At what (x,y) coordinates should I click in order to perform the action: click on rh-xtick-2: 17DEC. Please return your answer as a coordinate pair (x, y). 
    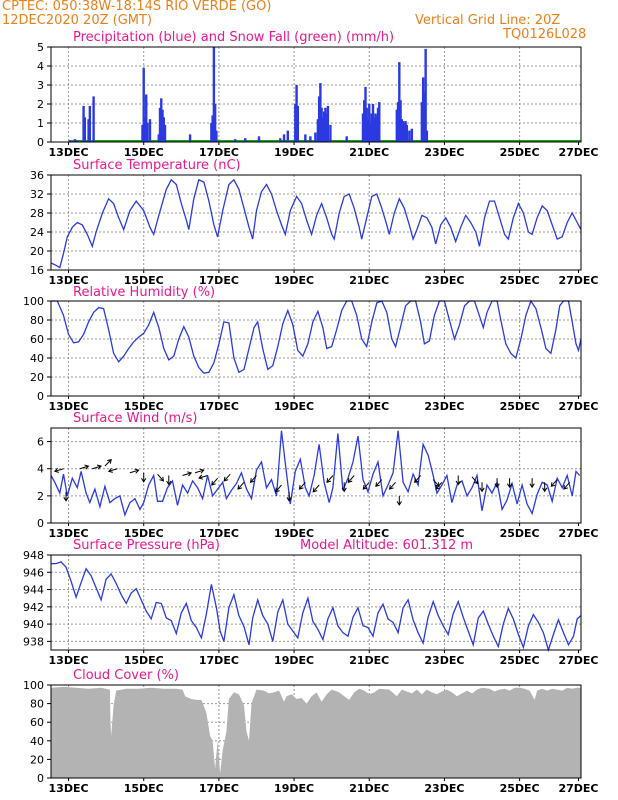
    Looking at the image, I should click on (219, 406).